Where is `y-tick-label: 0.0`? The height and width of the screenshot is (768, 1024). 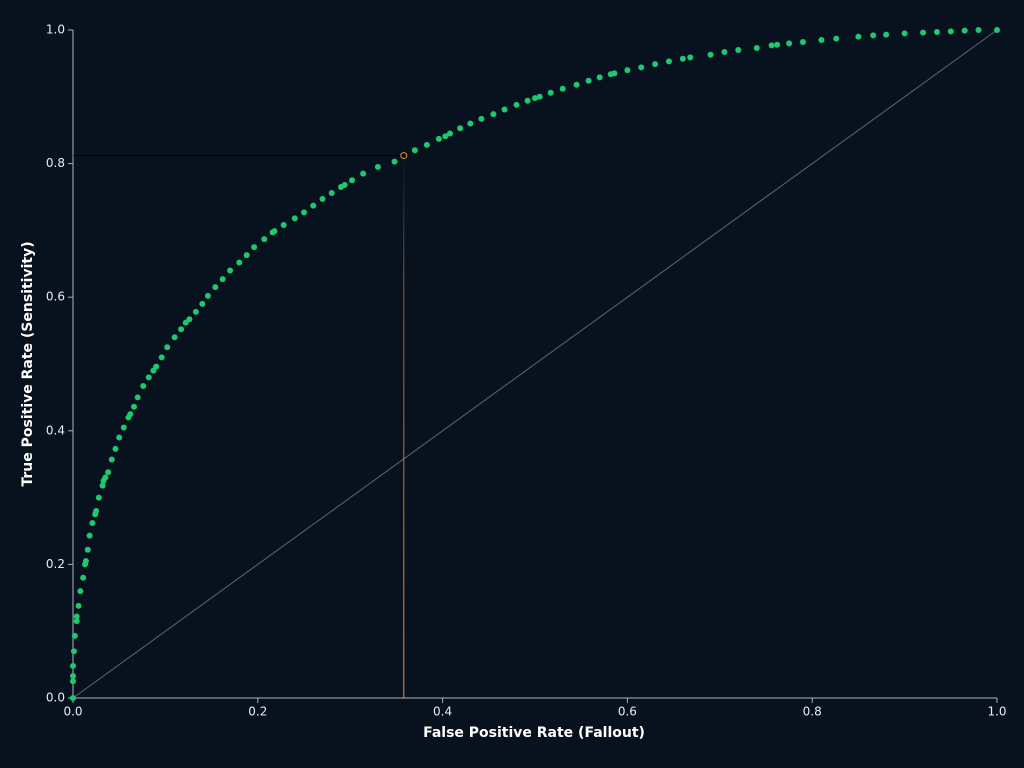
y-tick-label: 0.0 is located at coordinates (55, 698).